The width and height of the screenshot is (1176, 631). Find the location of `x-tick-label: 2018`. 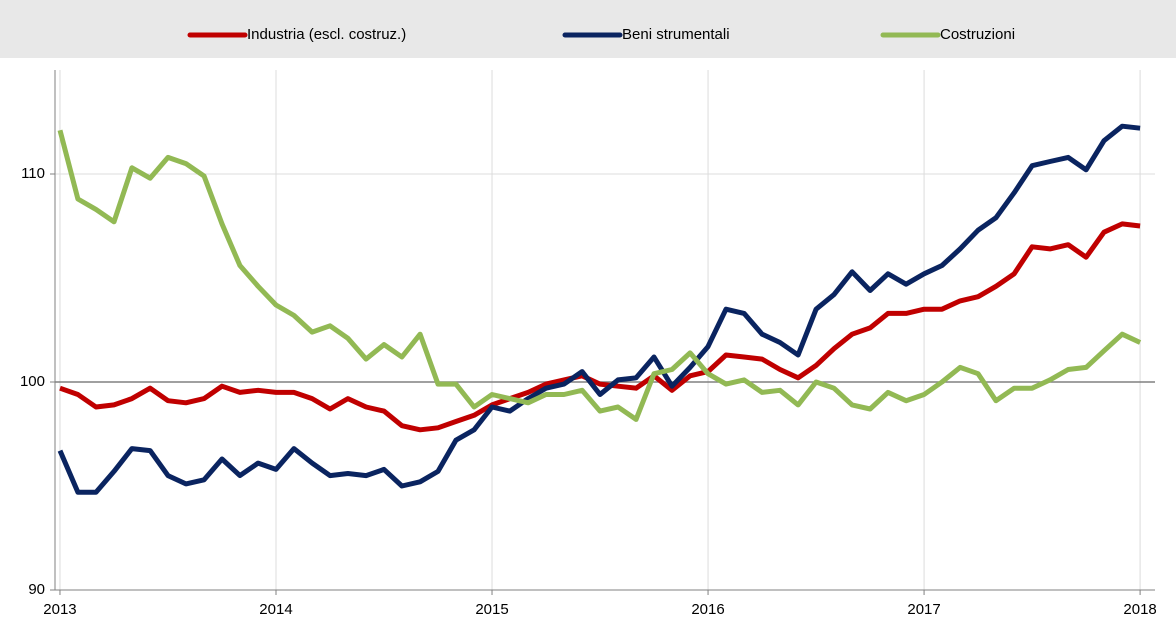

x-tick-label: 2018 is located at coordinates (1139, 609).